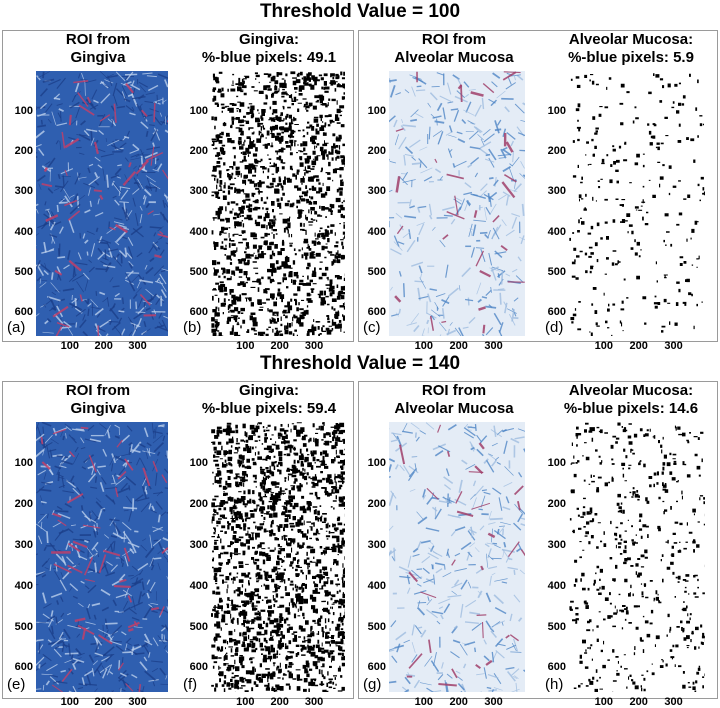  What do you see at coordinates (16, 328) in the screenshot?
I see `panel-a-label: (a)` at bounding box center [16, 328].